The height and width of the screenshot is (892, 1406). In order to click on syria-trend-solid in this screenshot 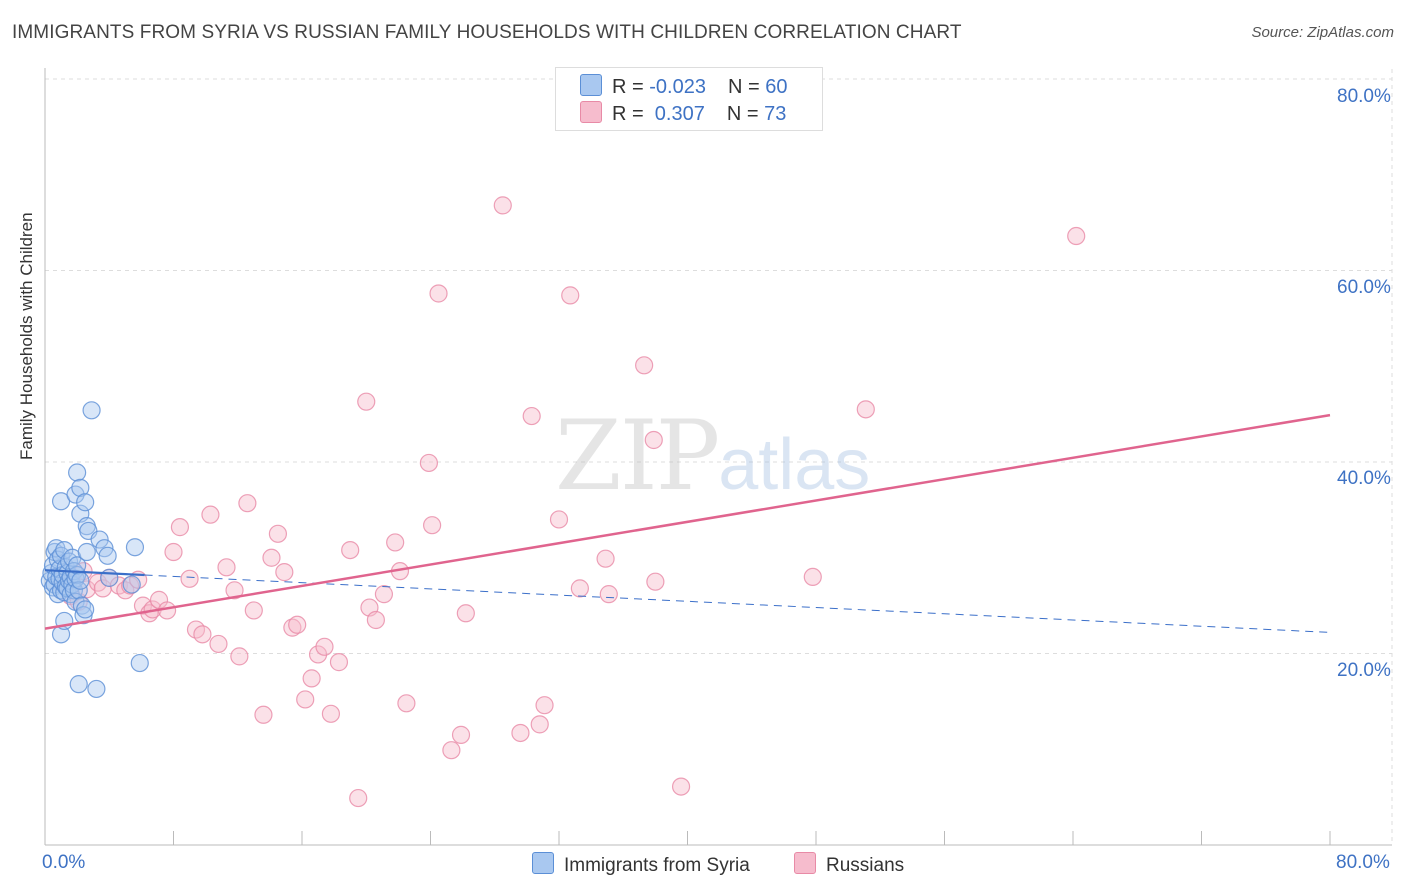, I will do `click(94, 573)`.